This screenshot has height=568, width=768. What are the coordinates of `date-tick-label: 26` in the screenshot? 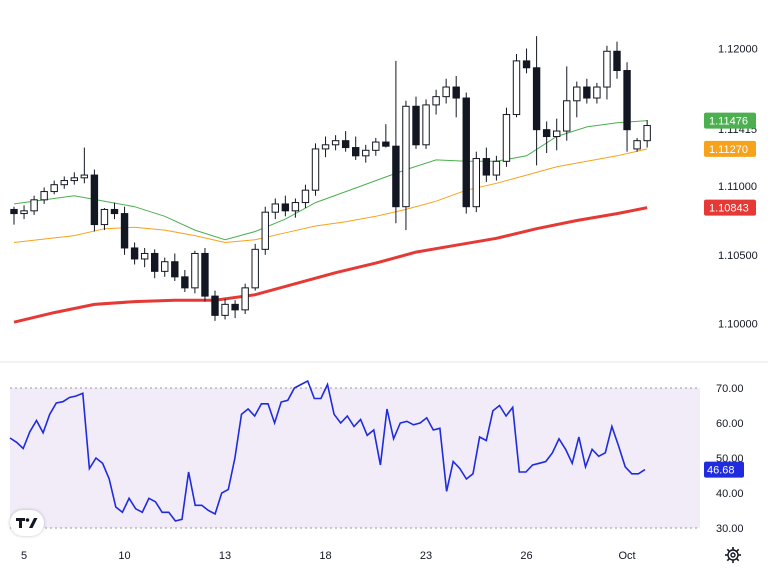 It's located at (526, 556).